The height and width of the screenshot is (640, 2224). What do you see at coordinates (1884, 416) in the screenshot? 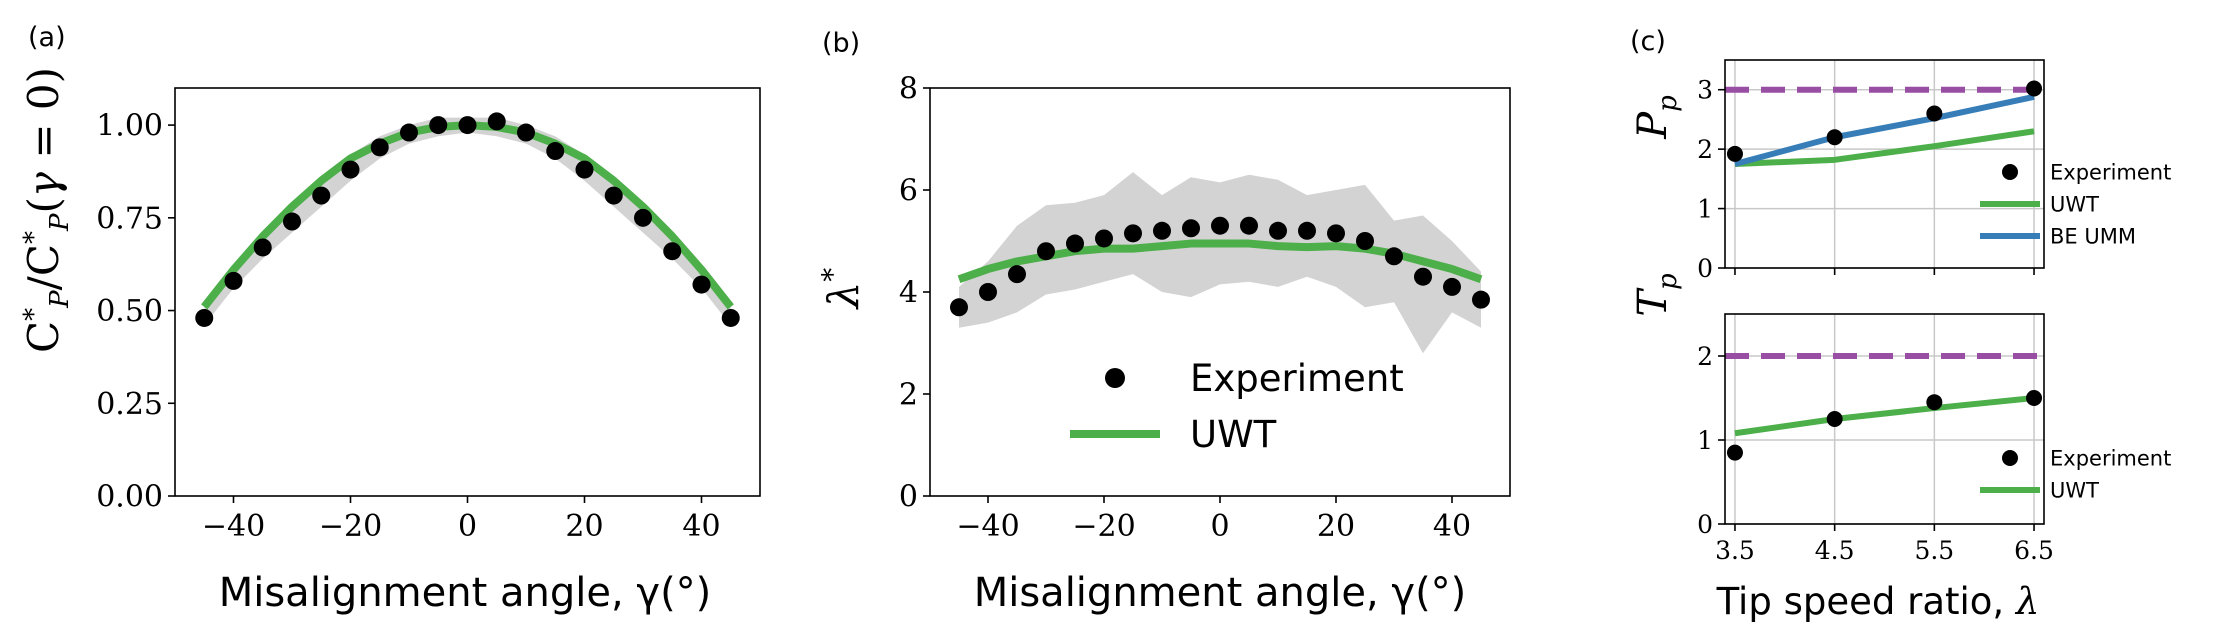
I see `chart-c-bottom-line-uwt` at bounding box center [1884, 416].